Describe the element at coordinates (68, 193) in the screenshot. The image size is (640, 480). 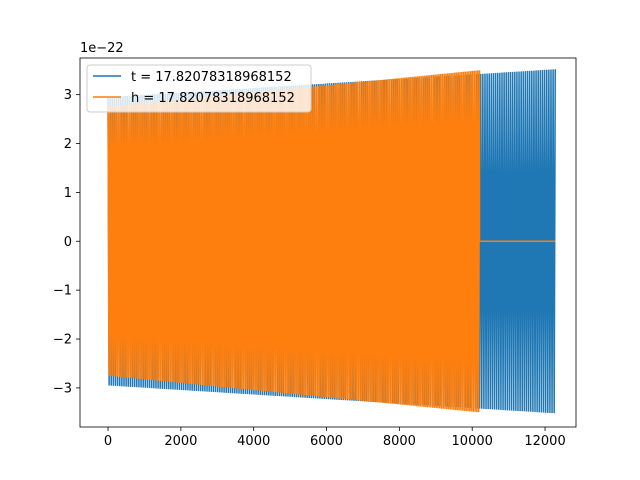
I see `y-tick-label: 1` at that location.